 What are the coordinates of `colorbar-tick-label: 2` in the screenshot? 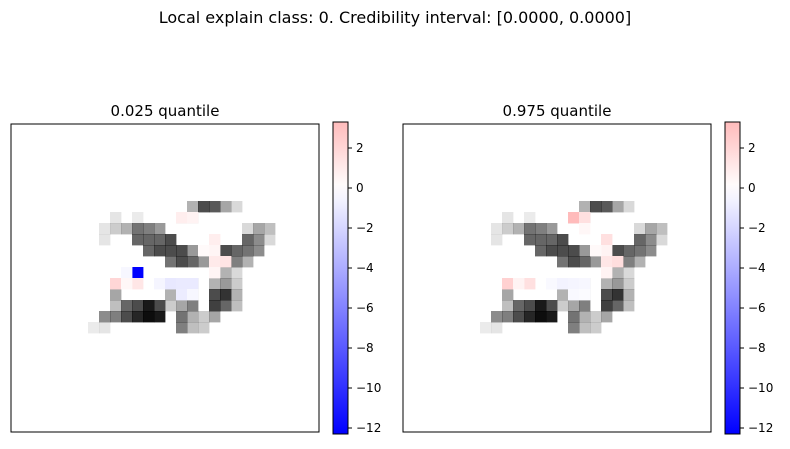 It's located at (360, 148).